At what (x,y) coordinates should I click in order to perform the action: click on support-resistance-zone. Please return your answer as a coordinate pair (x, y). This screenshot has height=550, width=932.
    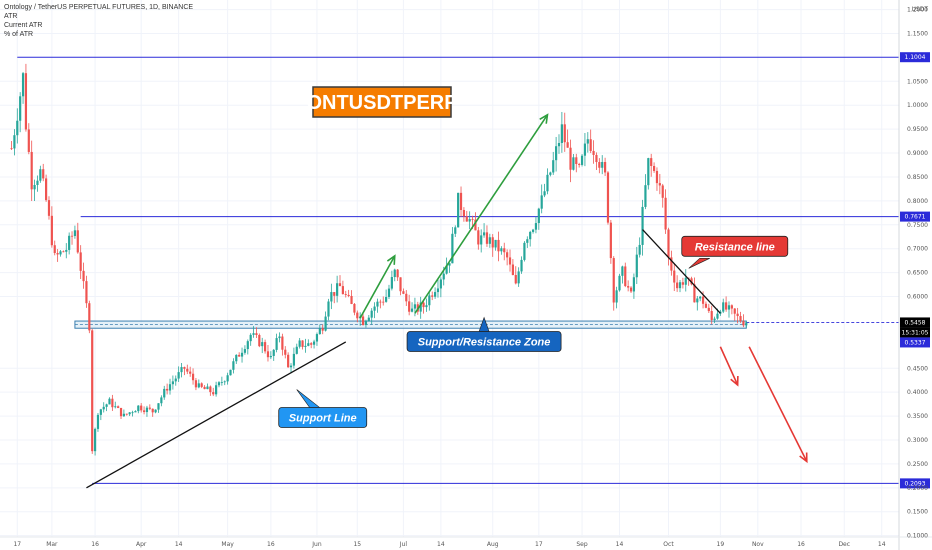
    Looking at the image, I should click on (410, 324).